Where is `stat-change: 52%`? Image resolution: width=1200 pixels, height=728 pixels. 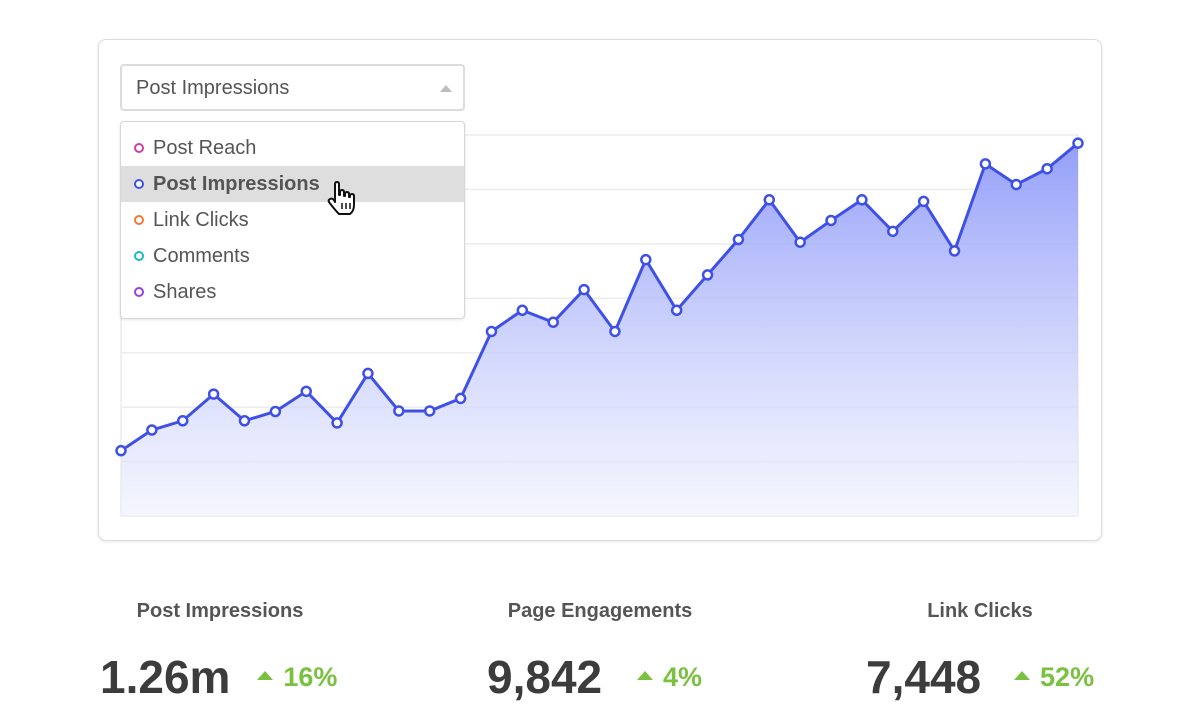 stat-change: 52% is located at coordinates (1054, 677).